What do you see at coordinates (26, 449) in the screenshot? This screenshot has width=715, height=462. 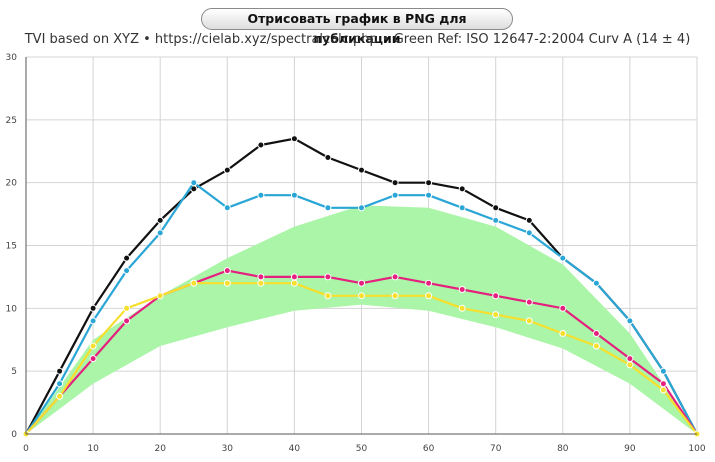 I see `x-tick-label: 0` at bounding box center [26, 449].